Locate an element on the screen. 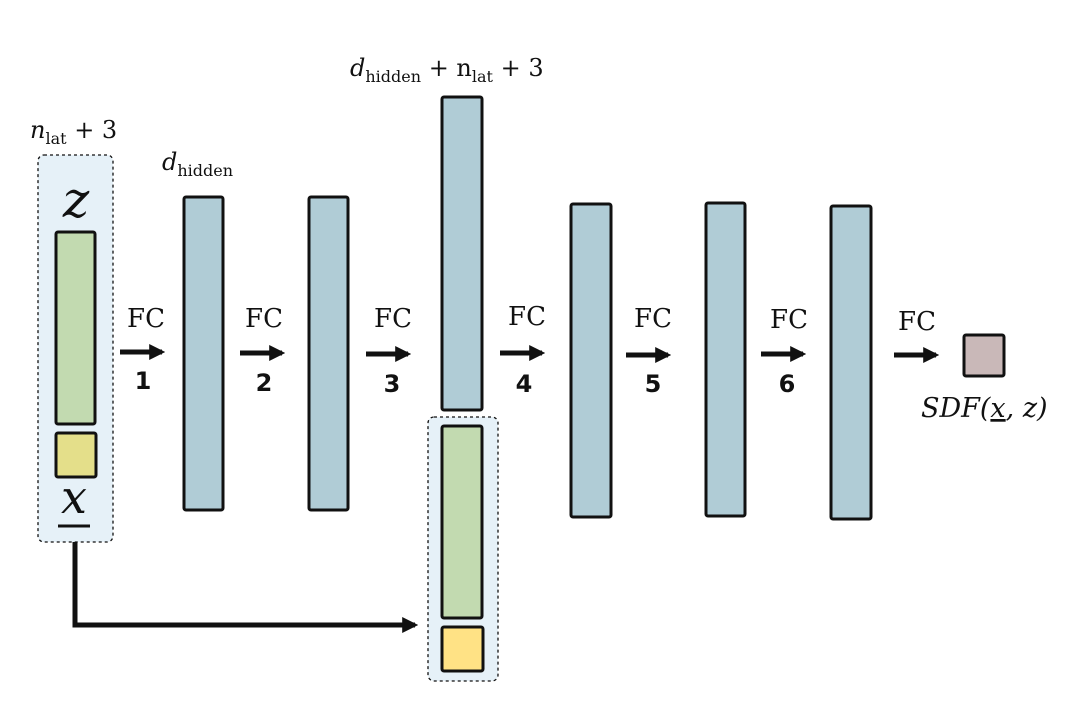 This screenshot has width=1090, height=717. latent-code-block is located at coordinates (75, 328).